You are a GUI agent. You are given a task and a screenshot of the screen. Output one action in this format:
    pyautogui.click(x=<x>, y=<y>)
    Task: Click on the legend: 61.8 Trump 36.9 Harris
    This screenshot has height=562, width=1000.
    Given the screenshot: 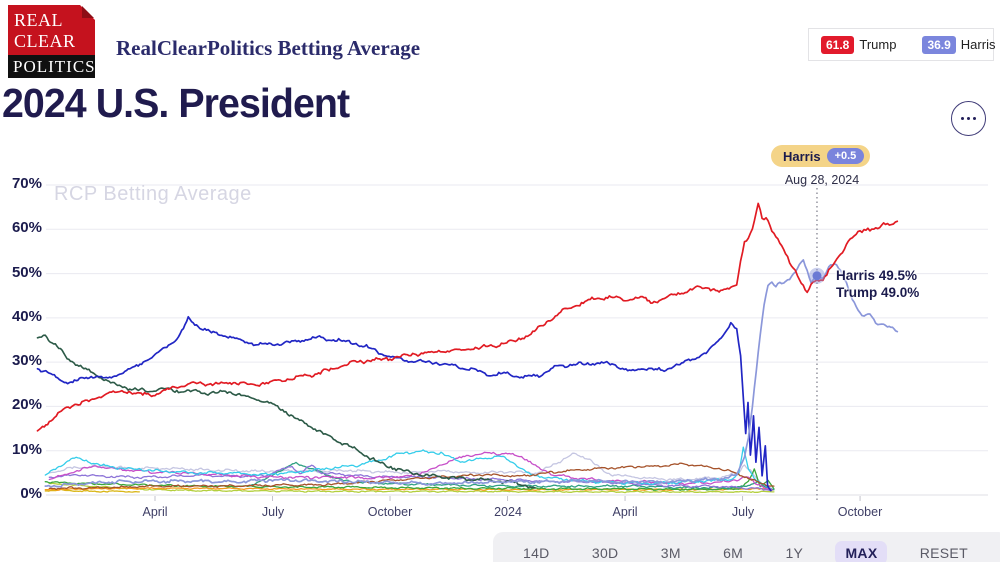 What is the action you would take?
    pyautogui.click(x=902, y=44)
    